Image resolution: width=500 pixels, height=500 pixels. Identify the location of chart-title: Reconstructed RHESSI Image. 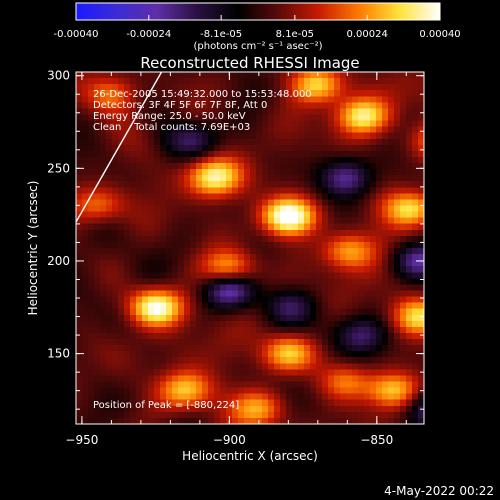
(249, 63).